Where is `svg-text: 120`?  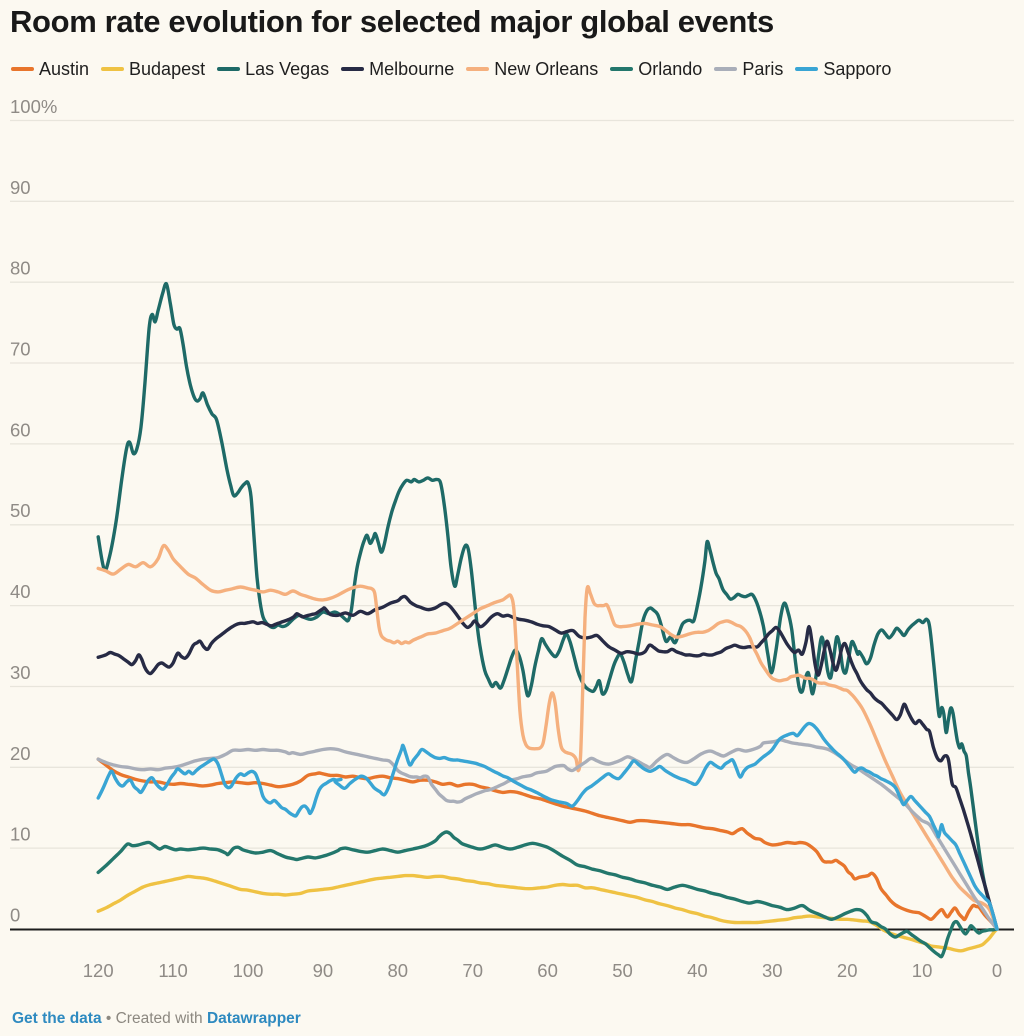 svg-text: 120 is located at coordinates (98, 970).